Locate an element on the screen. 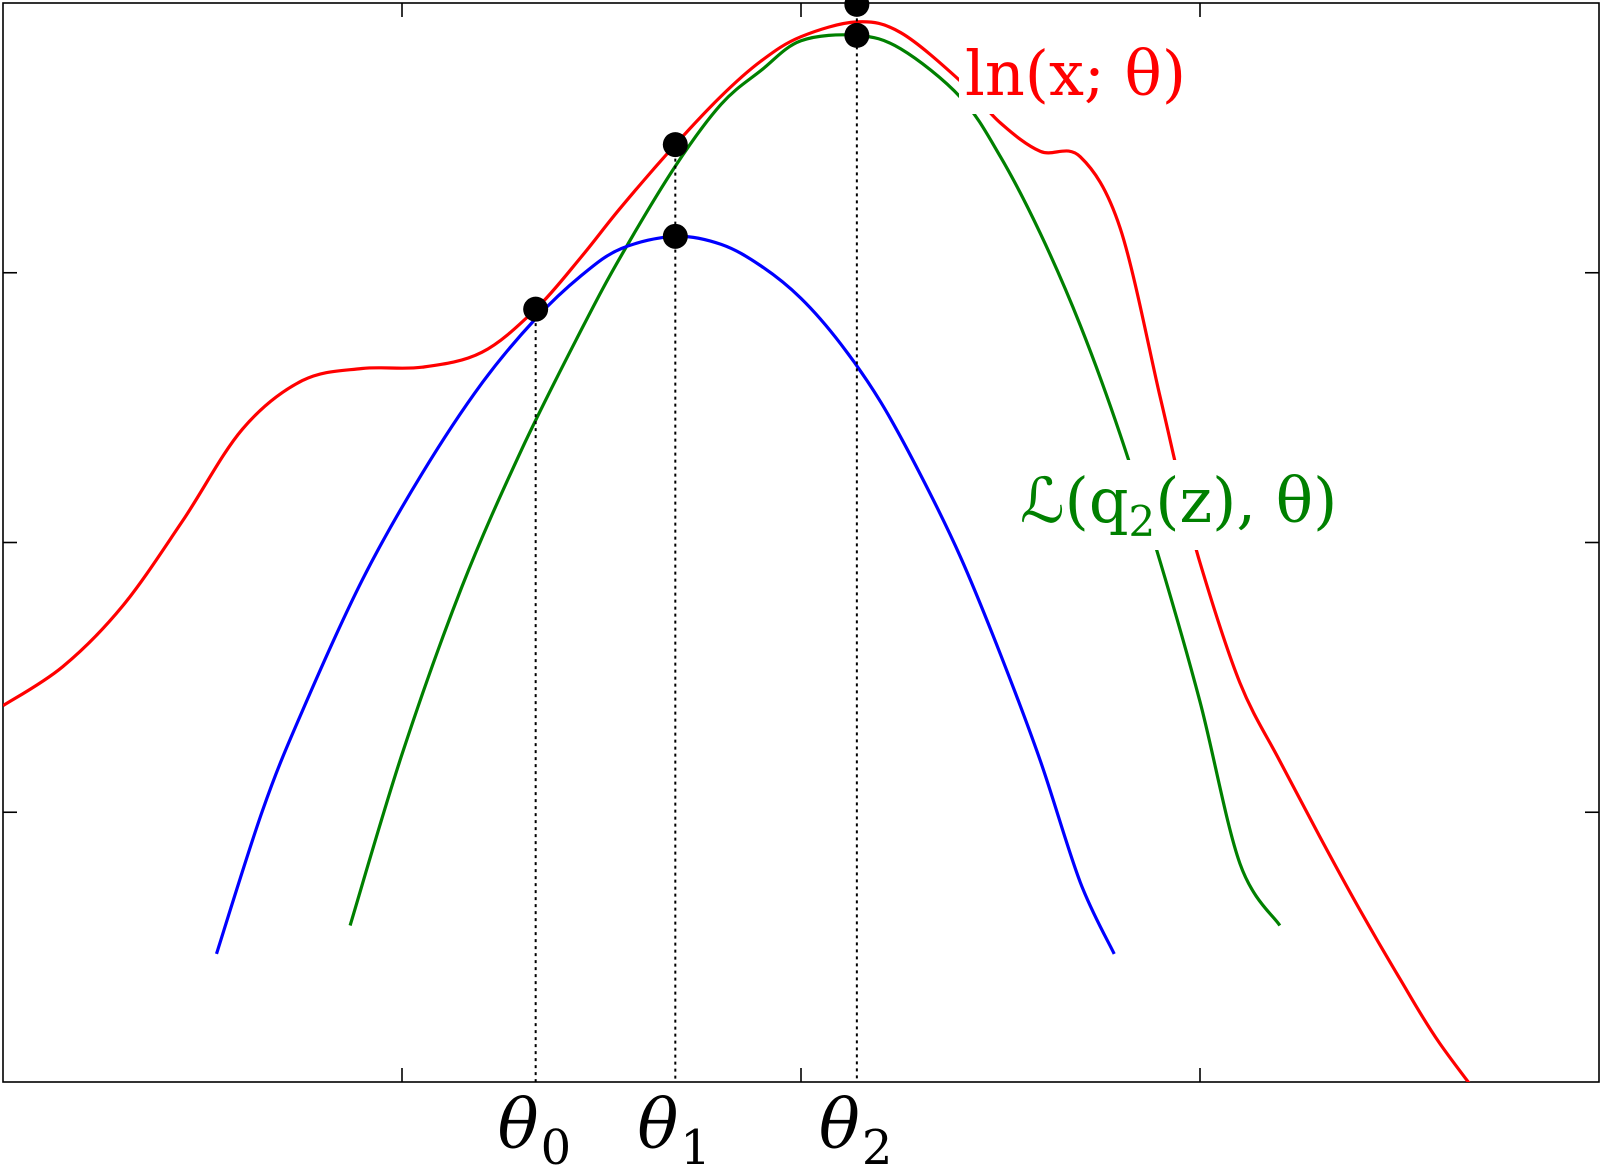  lower-bound-curve-label: ℒ(q2(z), θ) is located at coordinates (1178, 505).